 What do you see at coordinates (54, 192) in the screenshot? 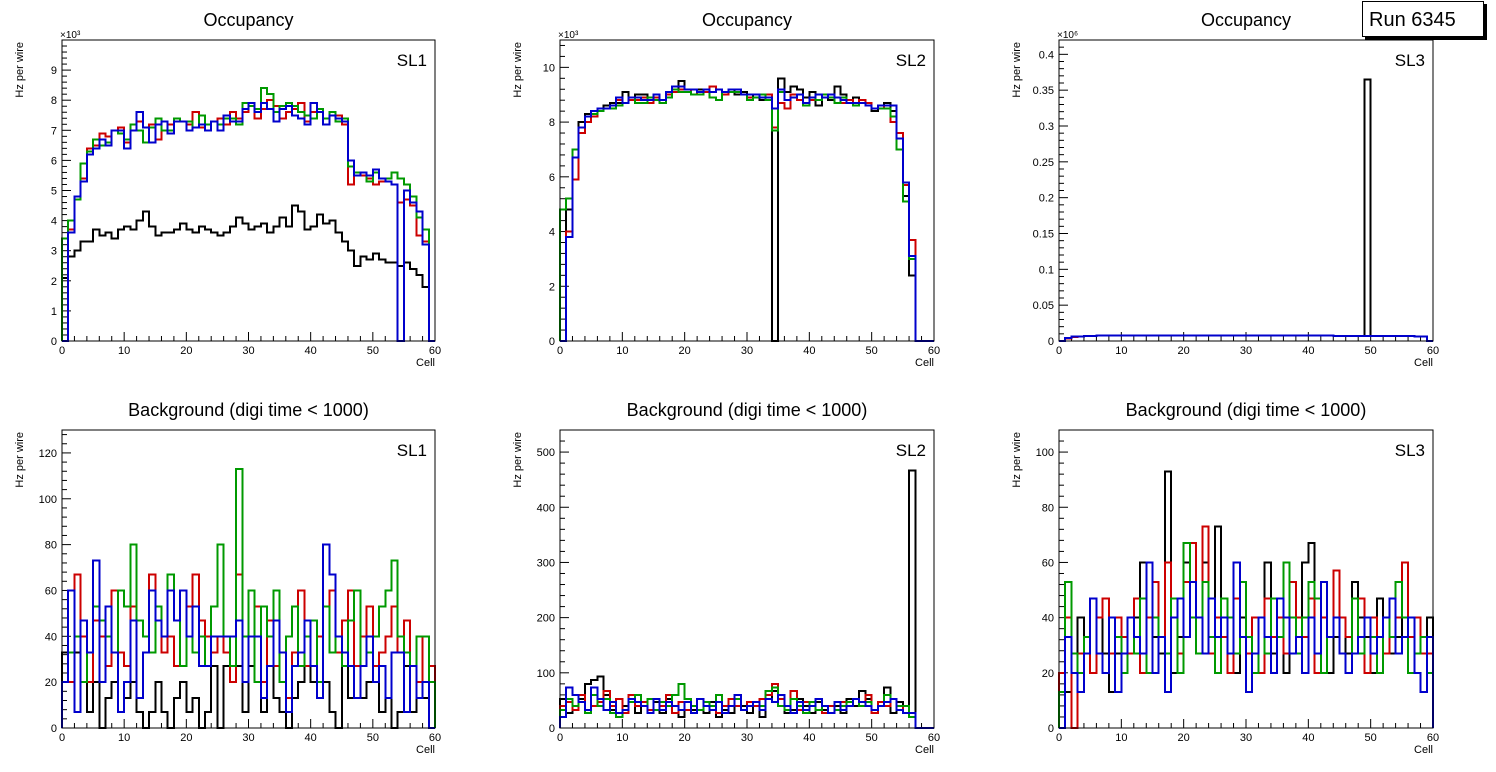
I see `y-tick-label: 5` at bounding box center [54, 192].